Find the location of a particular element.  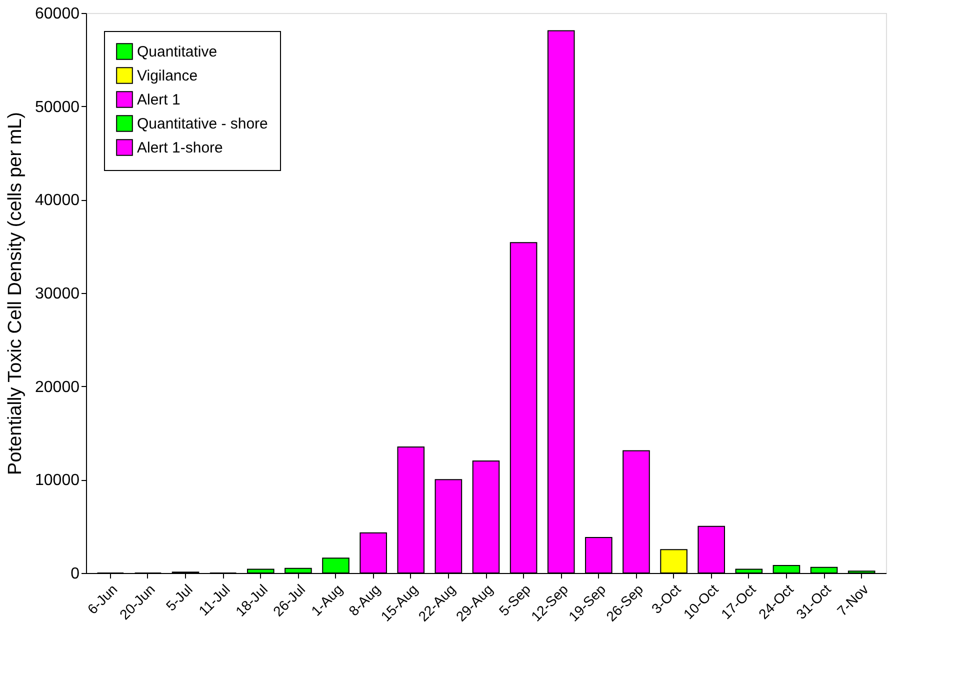

y-tick-label: 10000 is located at coordinates (57, 481).